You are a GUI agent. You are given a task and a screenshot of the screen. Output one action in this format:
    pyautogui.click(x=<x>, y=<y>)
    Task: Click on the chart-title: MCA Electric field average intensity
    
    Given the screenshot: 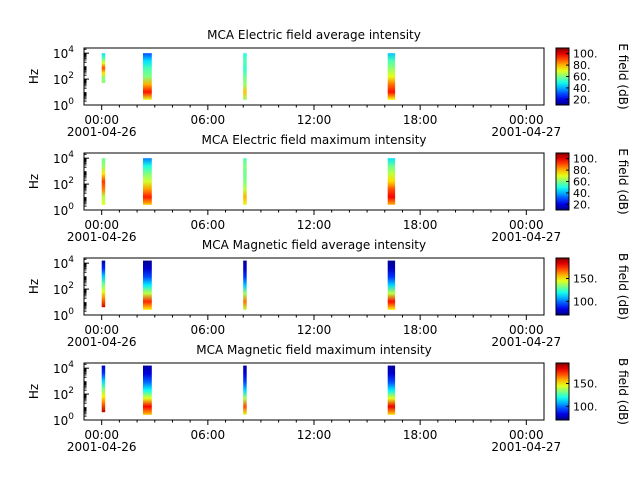 What is the action you would take?
    pyautogui.click(x=314, y=35)
    